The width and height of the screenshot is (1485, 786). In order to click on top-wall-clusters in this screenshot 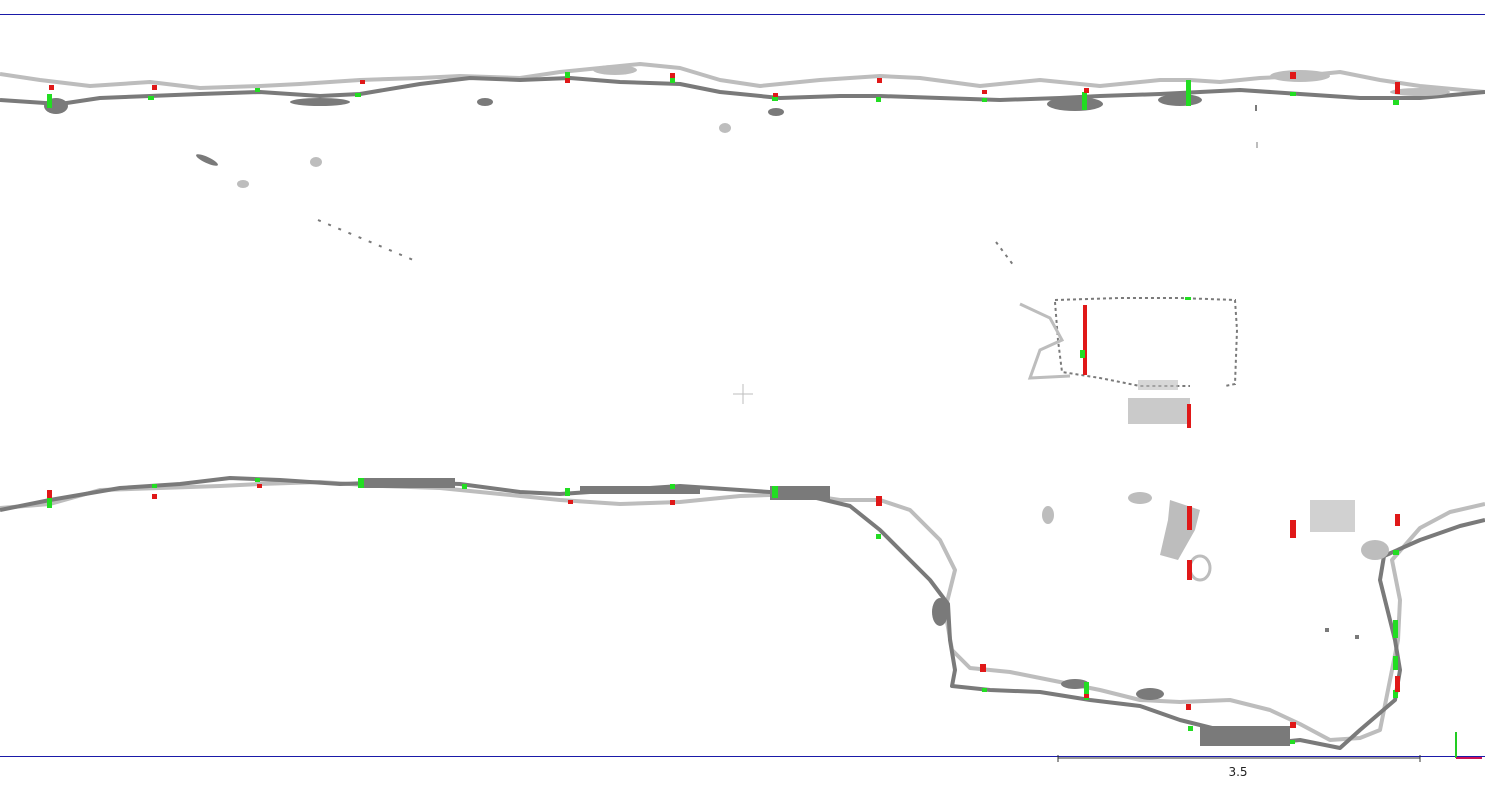, I will do `click(747, 90)`.